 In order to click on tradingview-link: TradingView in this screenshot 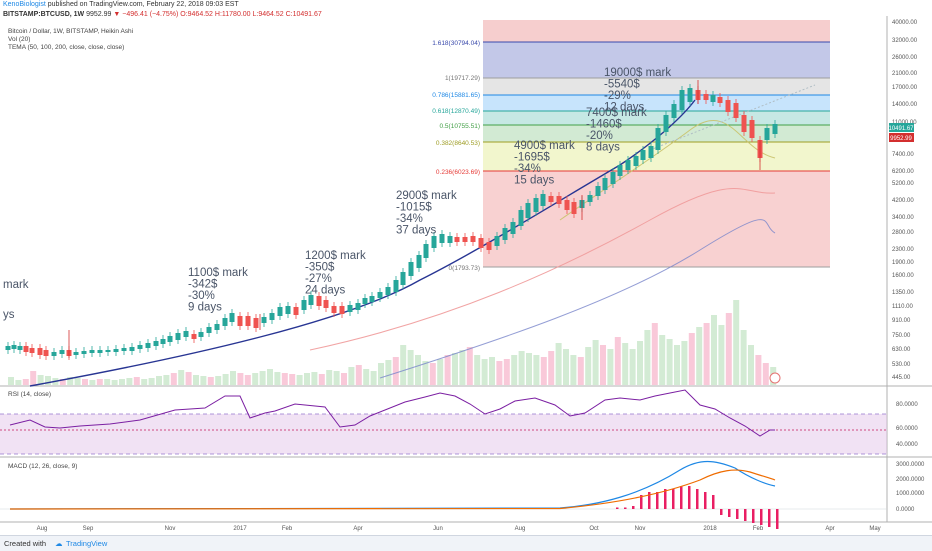, I will do `click(87, 543)`.